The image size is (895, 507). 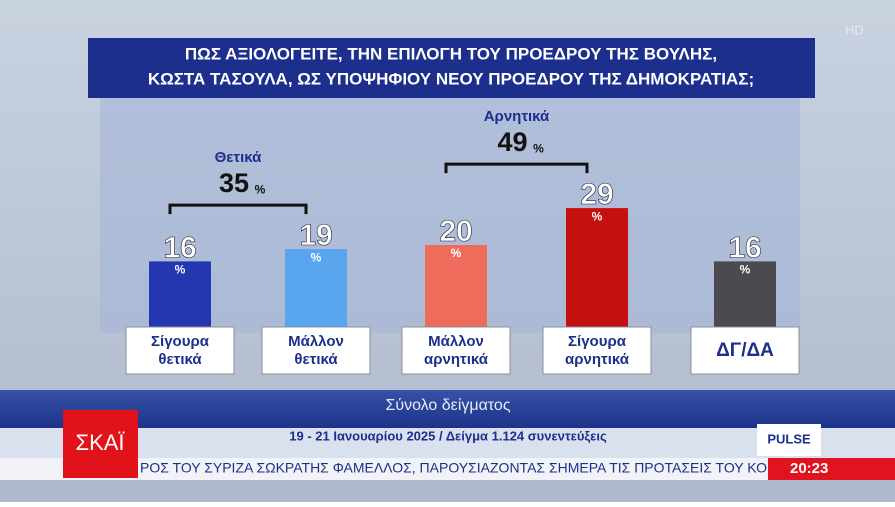 What do you see at coordinates (512, 142) in the screenshot?
I see `group-value: 49` at bounding box center [512, 142].